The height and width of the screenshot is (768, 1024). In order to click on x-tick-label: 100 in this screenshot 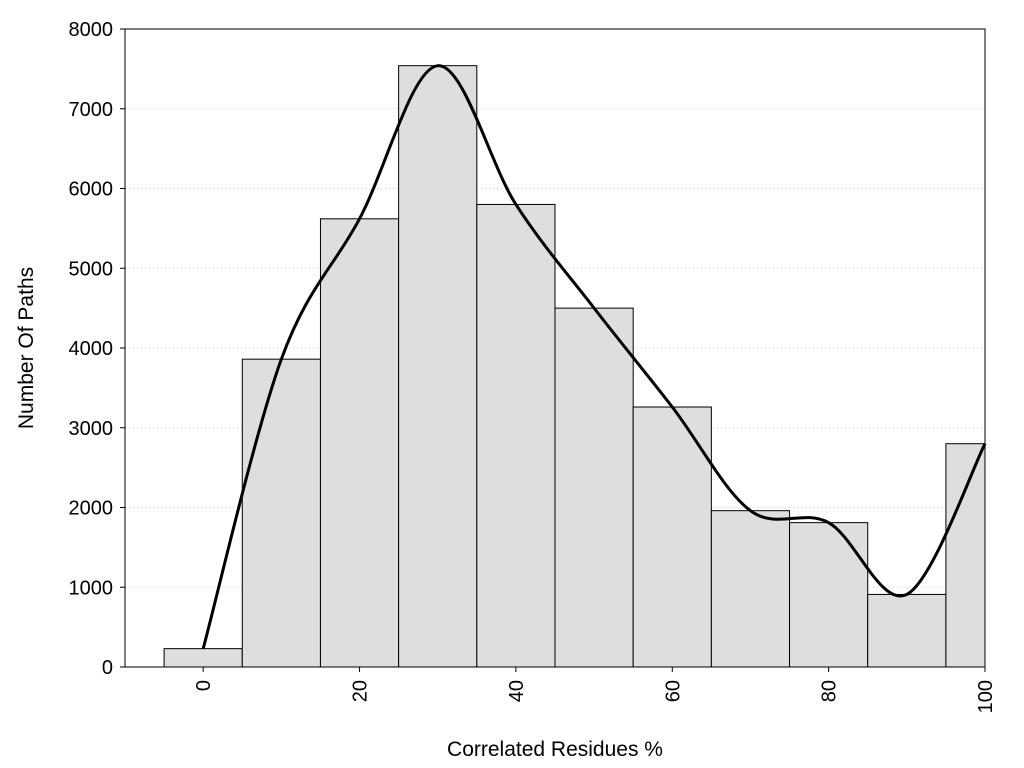, I will do `click(986, 696)`.